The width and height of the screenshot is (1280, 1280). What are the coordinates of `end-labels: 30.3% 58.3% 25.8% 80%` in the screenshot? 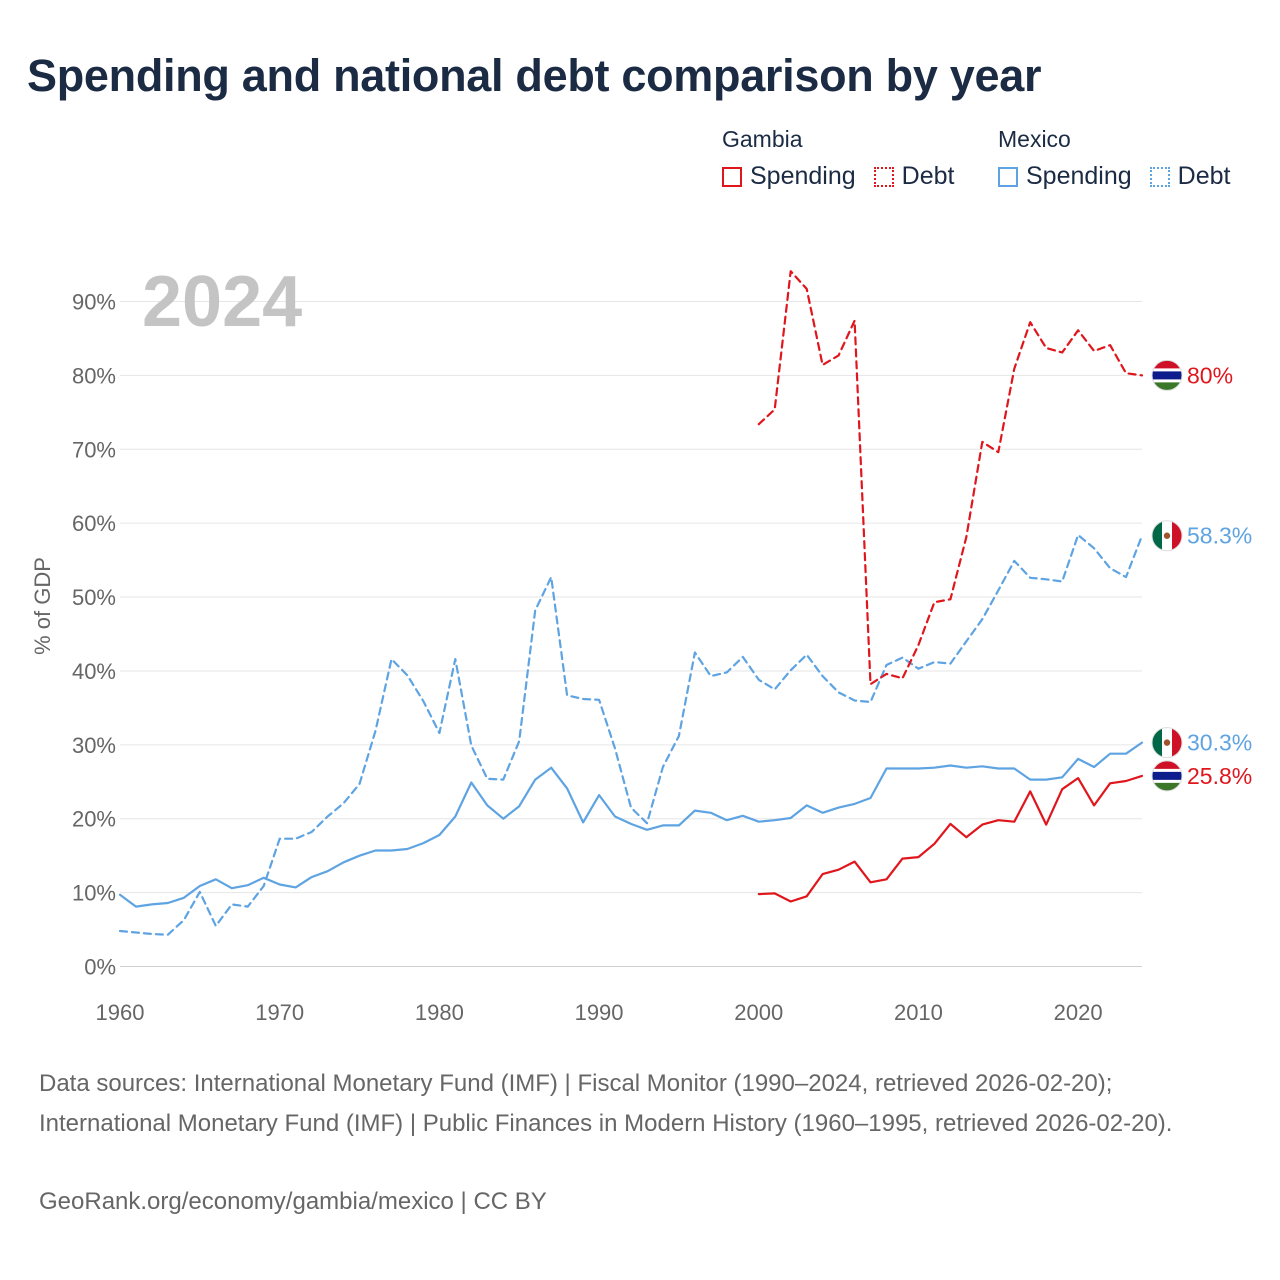 It's located at (1201, 575).